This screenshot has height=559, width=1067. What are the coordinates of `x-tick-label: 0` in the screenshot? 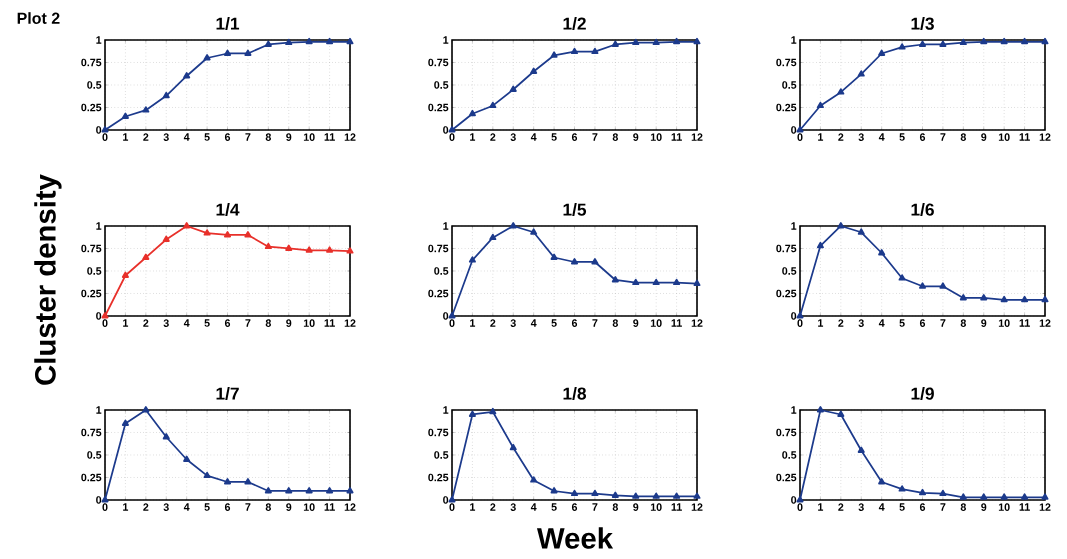 It's located at (105, 507).